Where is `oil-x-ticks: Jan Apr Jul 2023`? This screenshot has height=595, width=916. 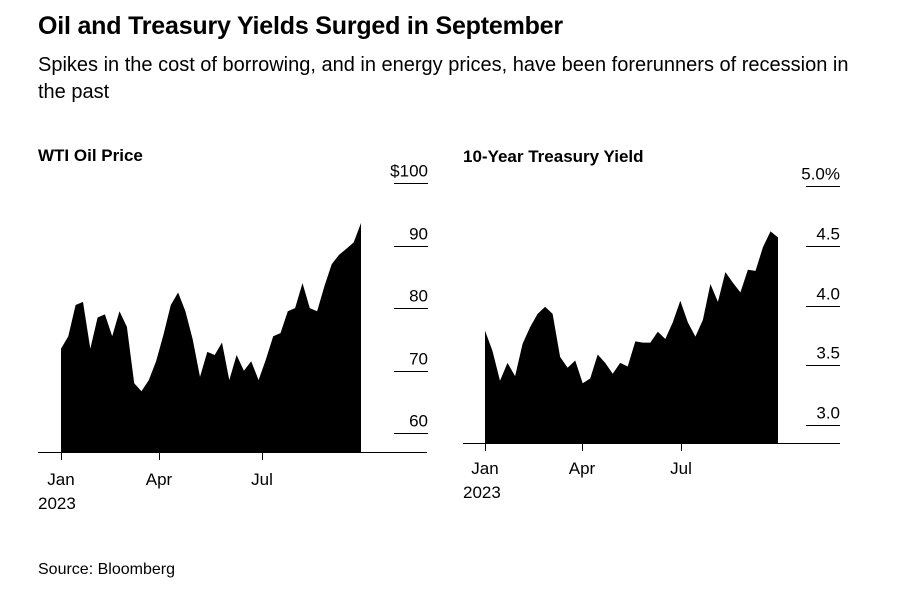
oil-x-ticks: Jan Apr Jul 2023 is located at coordinates (155, 482).